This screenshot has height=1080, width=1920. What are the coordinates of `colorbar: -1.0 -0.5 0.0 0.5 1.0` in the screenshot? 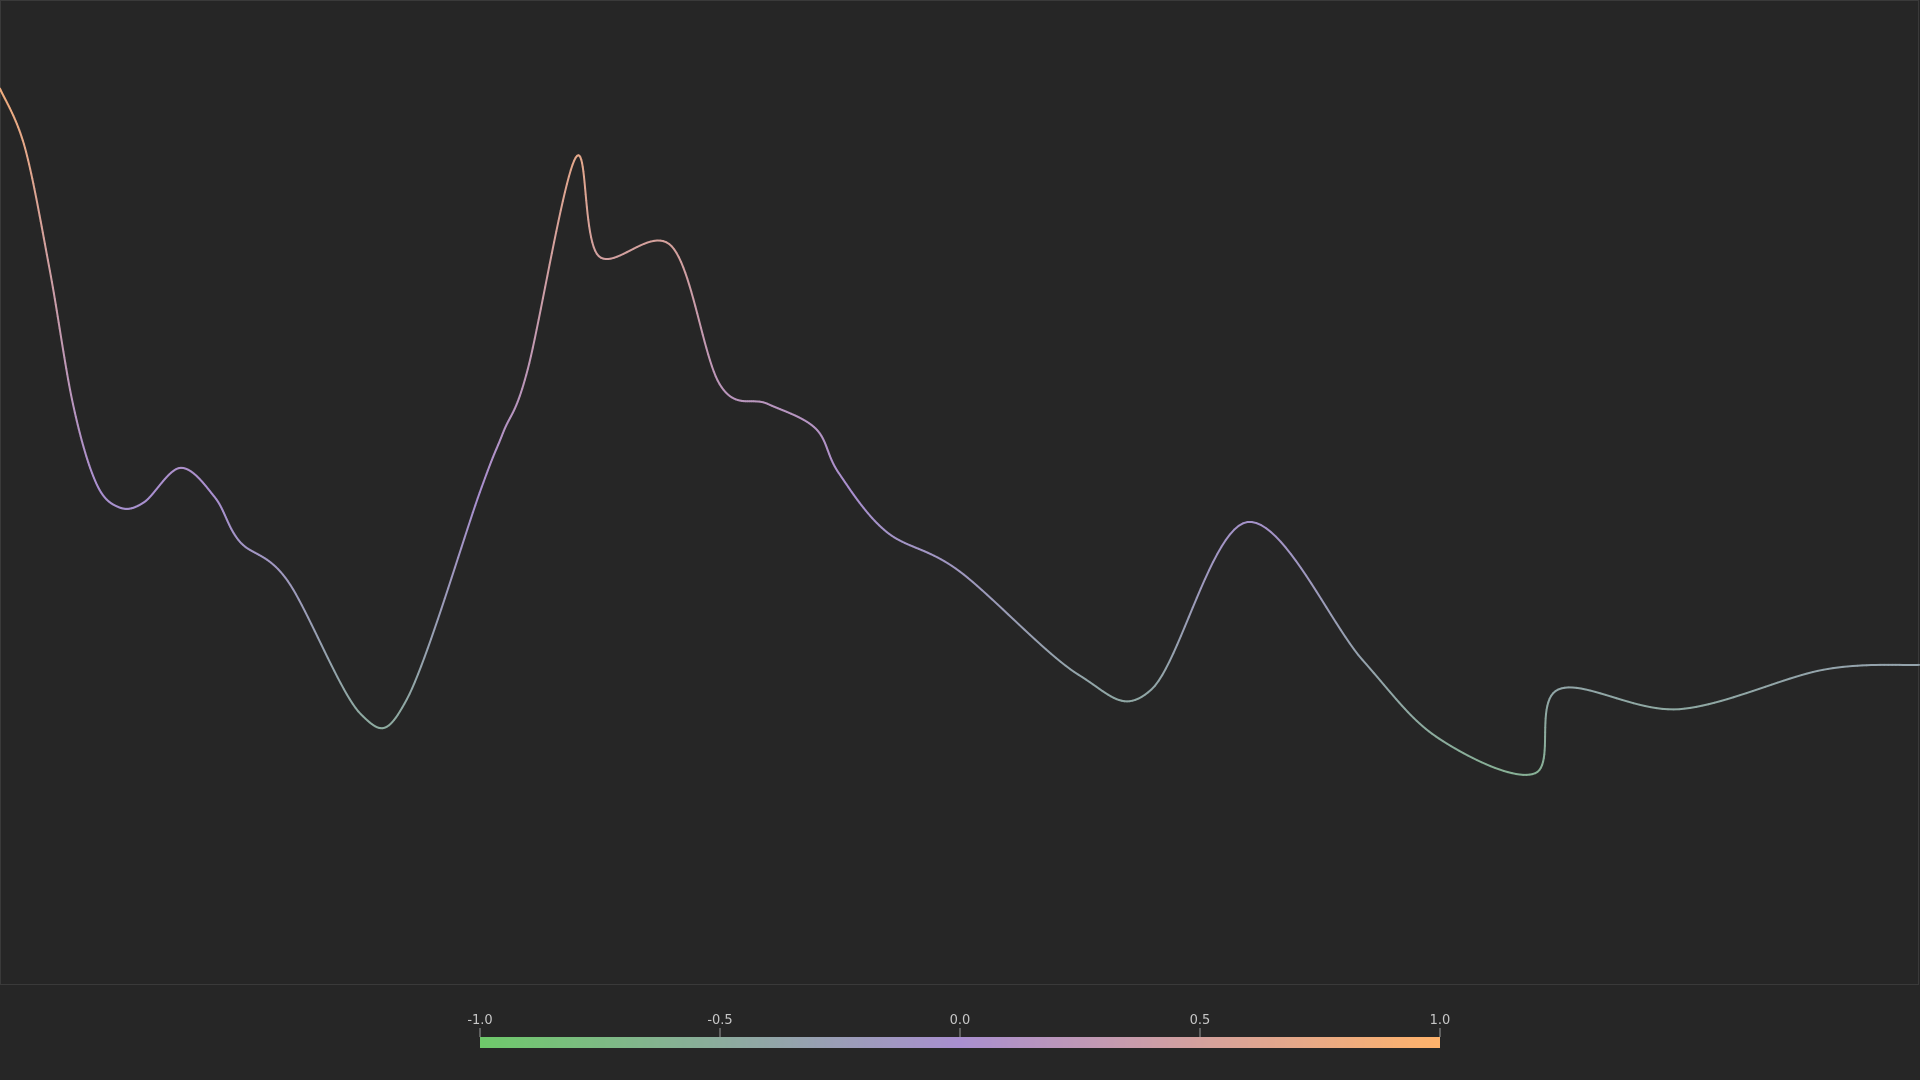 It's located at (958, 1030).